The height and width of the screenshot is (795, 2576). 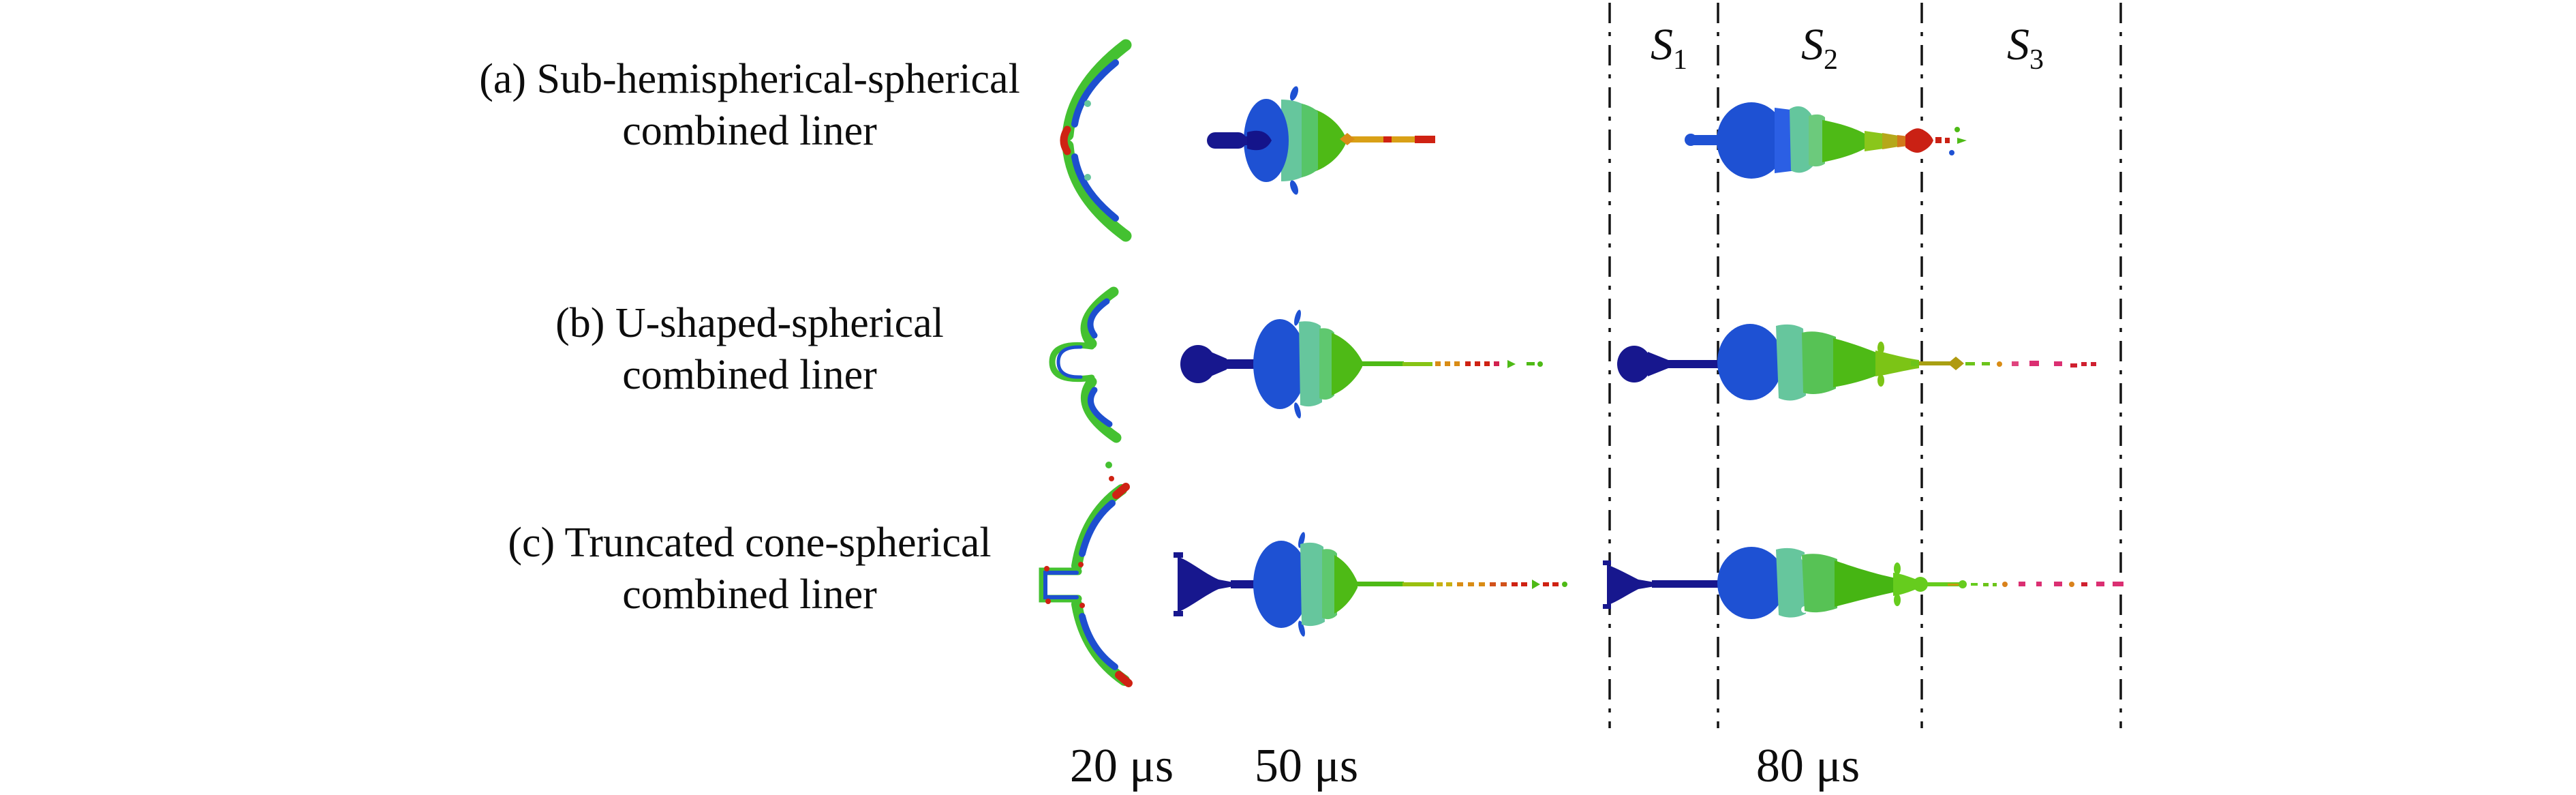 I want to click on sim-a-20us, so click(x=1096, y=140).